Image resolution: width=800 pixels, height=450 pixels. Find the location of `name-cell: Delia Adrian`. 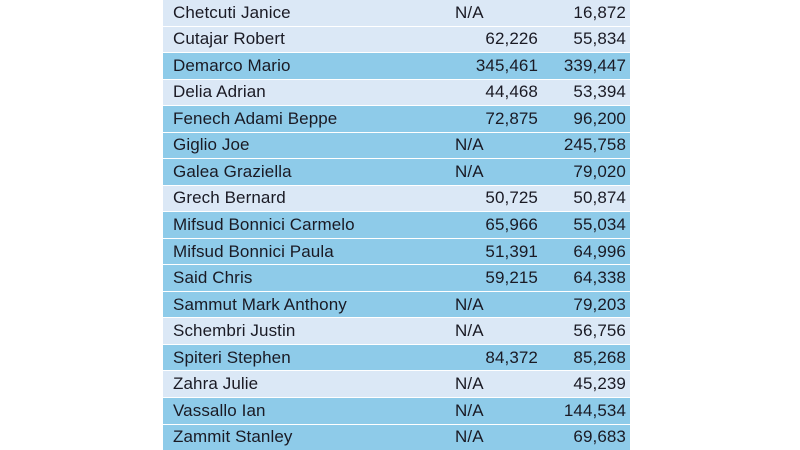

name-cell: Delia Adrian is located at coordinates (219, 92).